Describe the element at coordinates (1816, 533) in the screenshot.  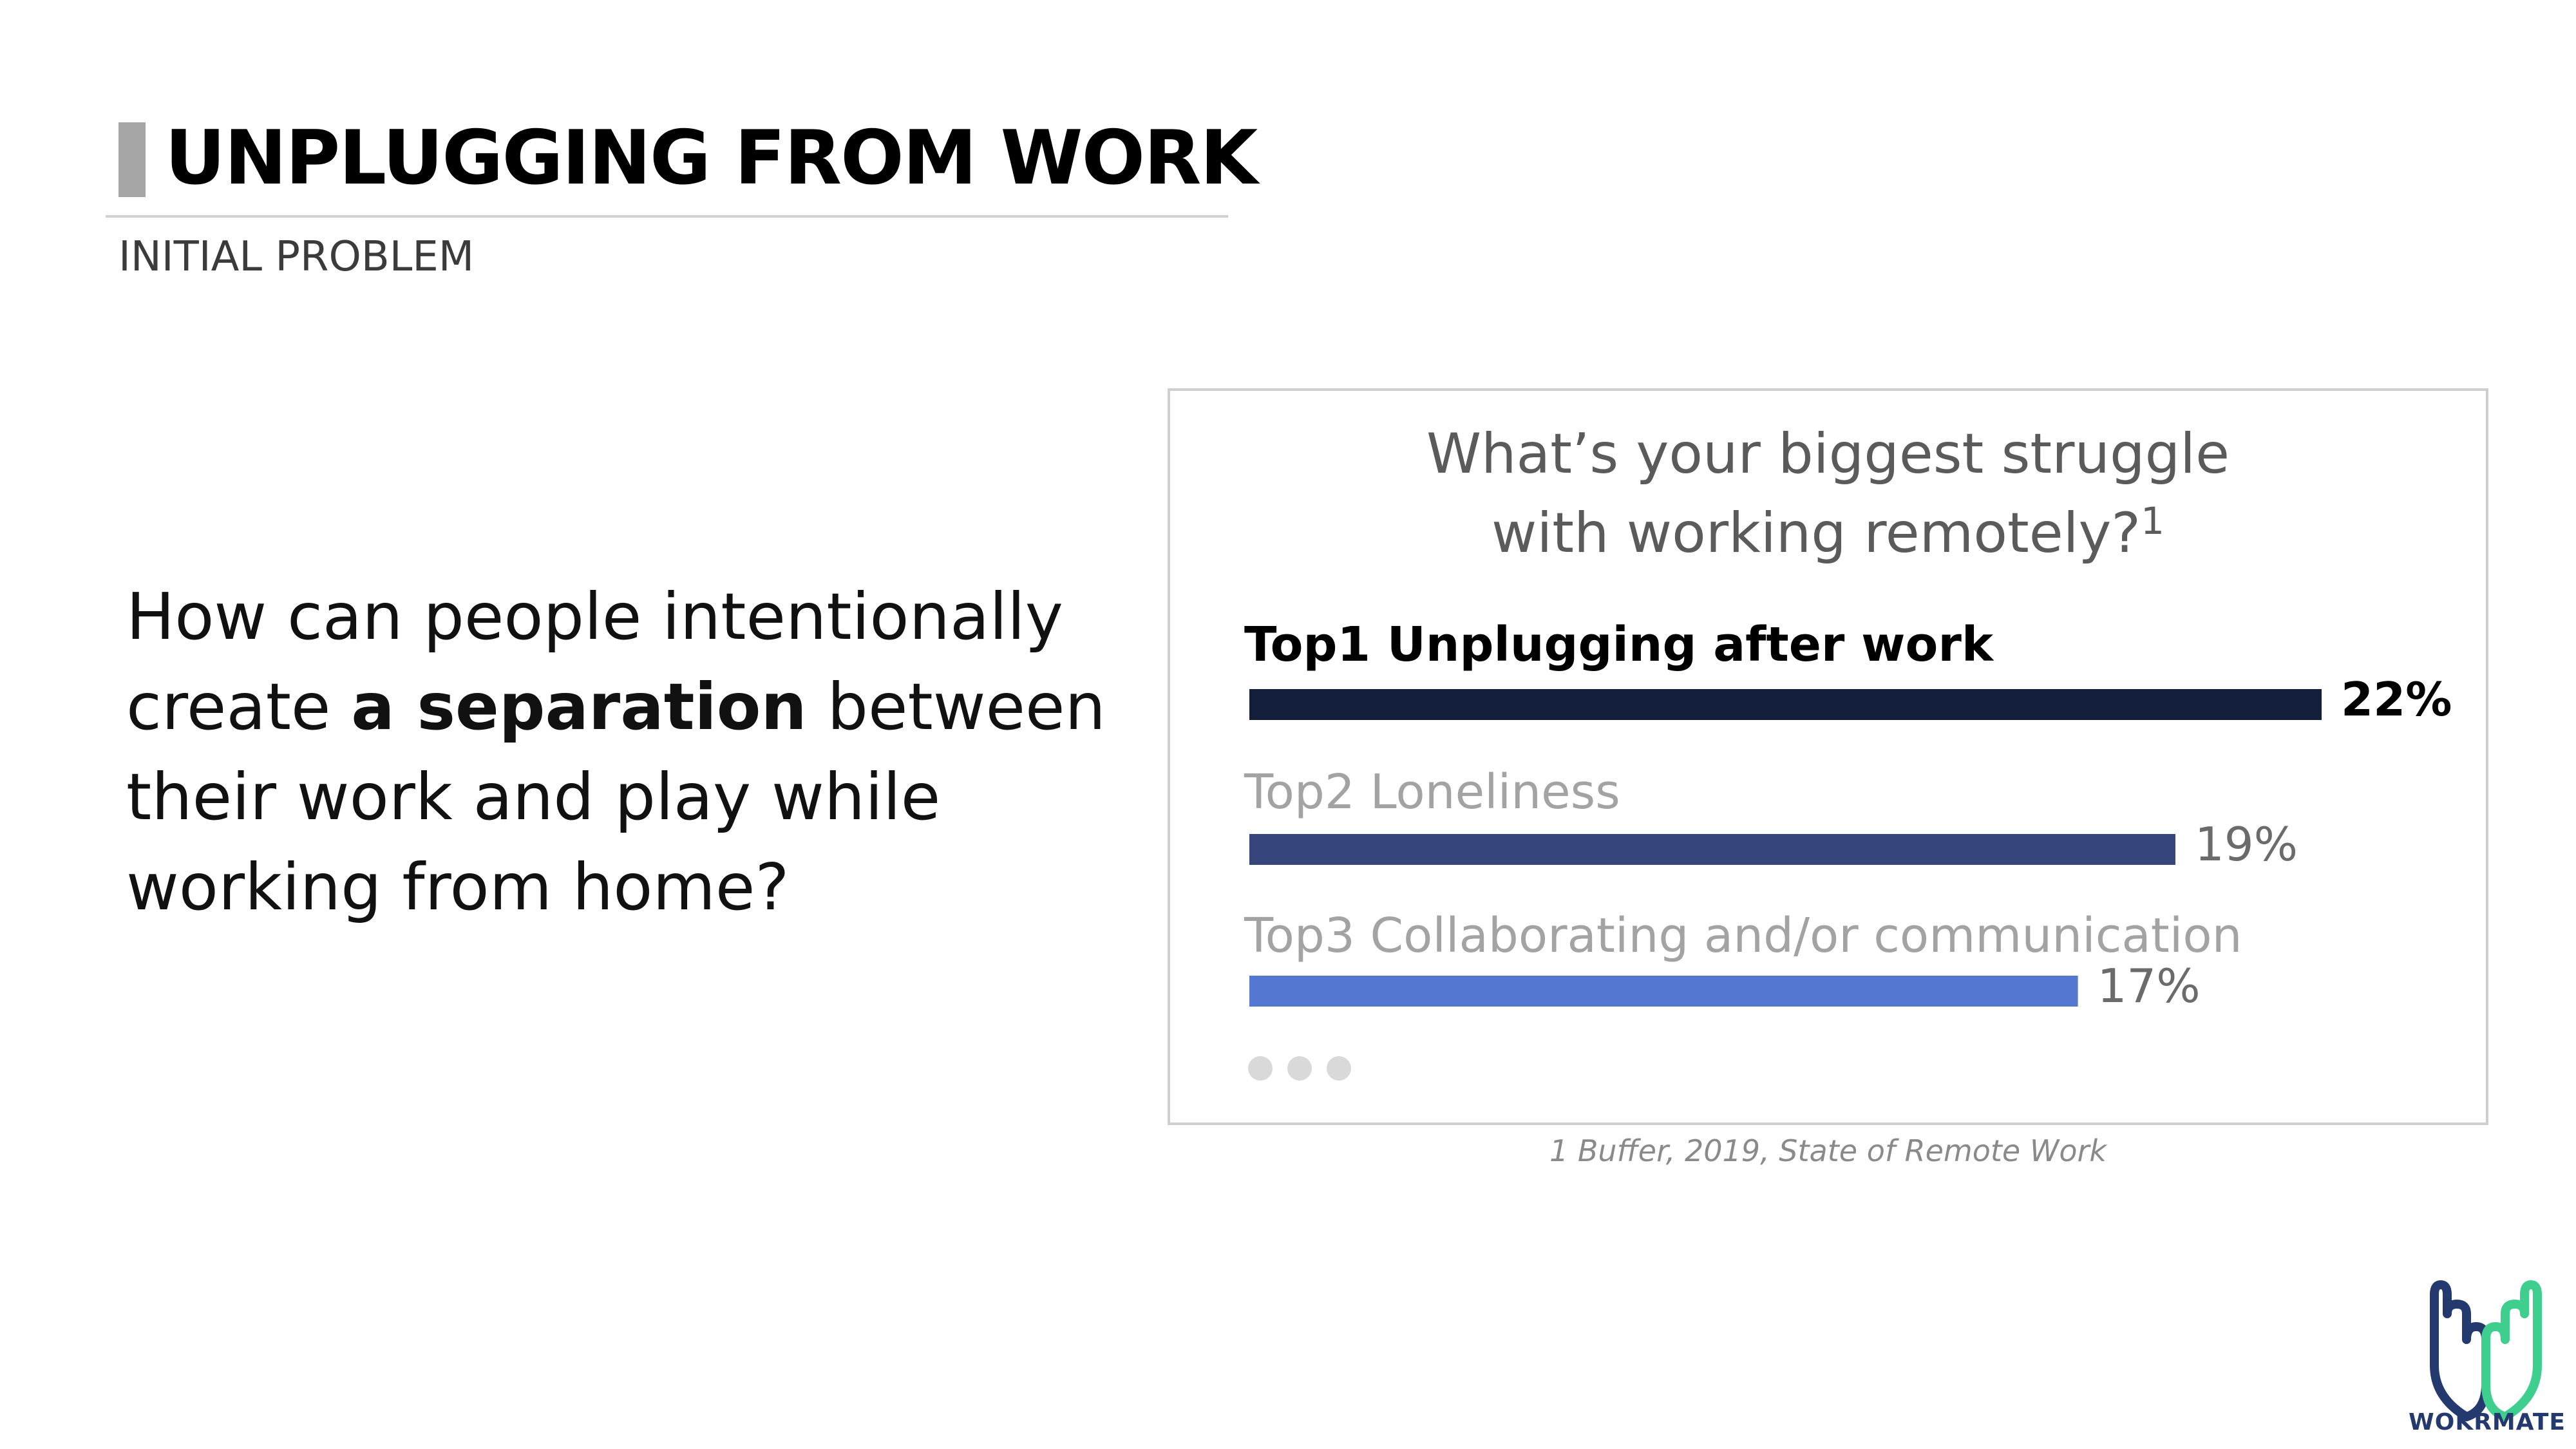
I see `chart-title-text: with working remotely?` at that location.